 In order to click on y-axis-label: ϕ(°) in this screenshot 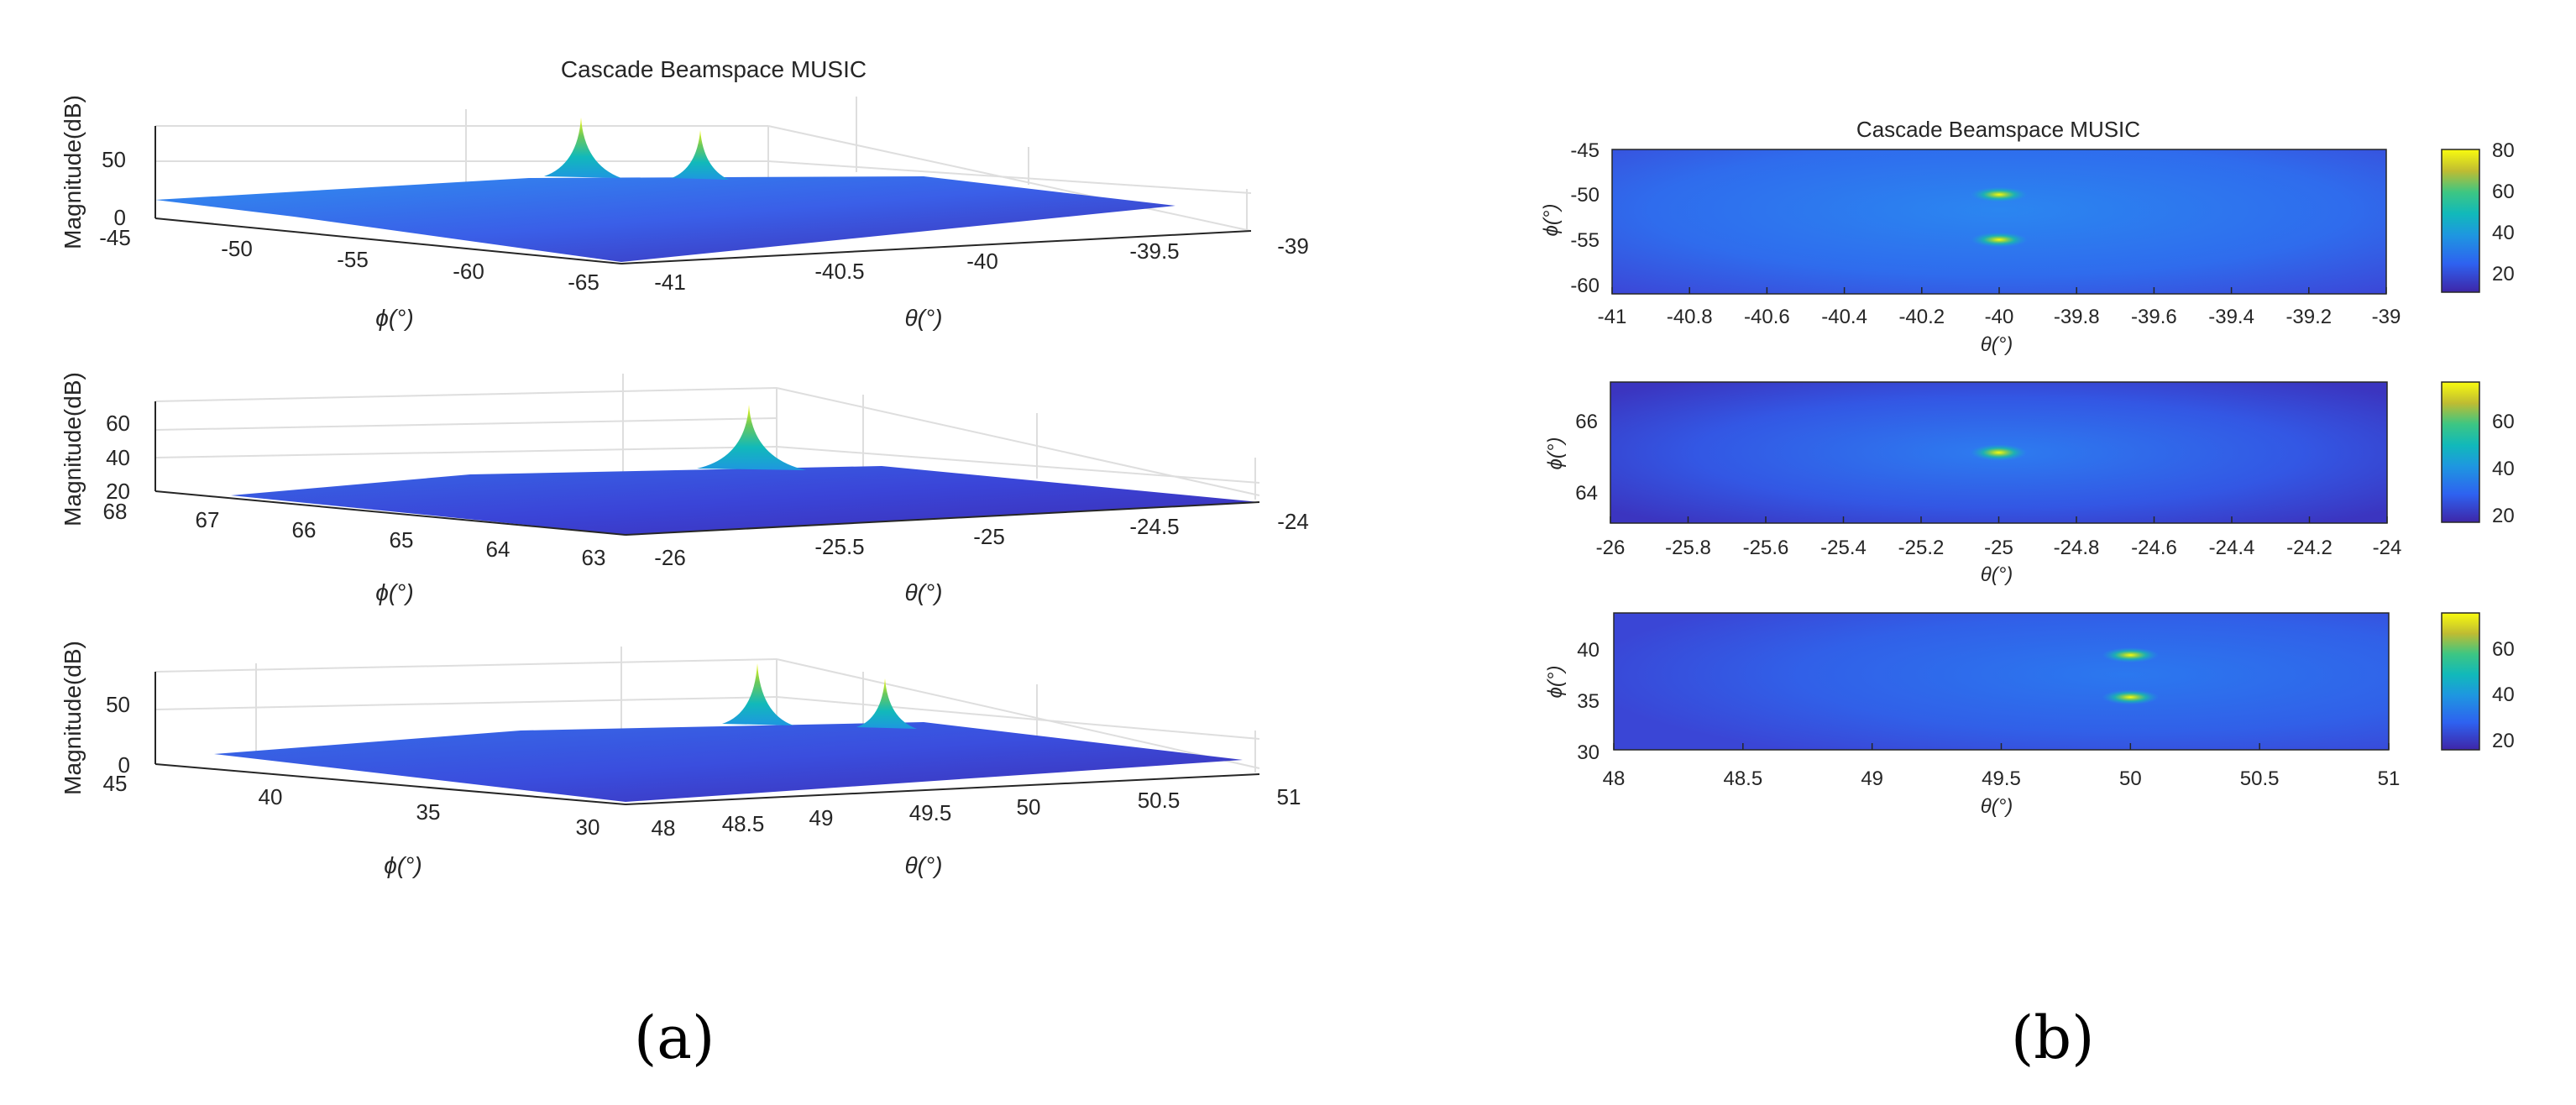, I will do `click(402, 865)`.